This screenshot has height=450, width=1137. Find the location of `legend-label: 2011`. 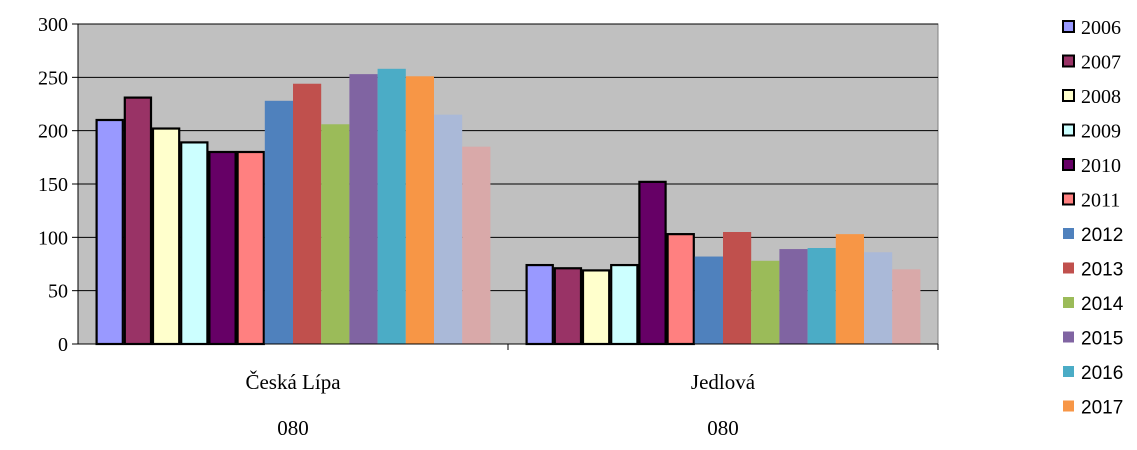

legend-label: 2011 is located at coordinates (1100, 201).